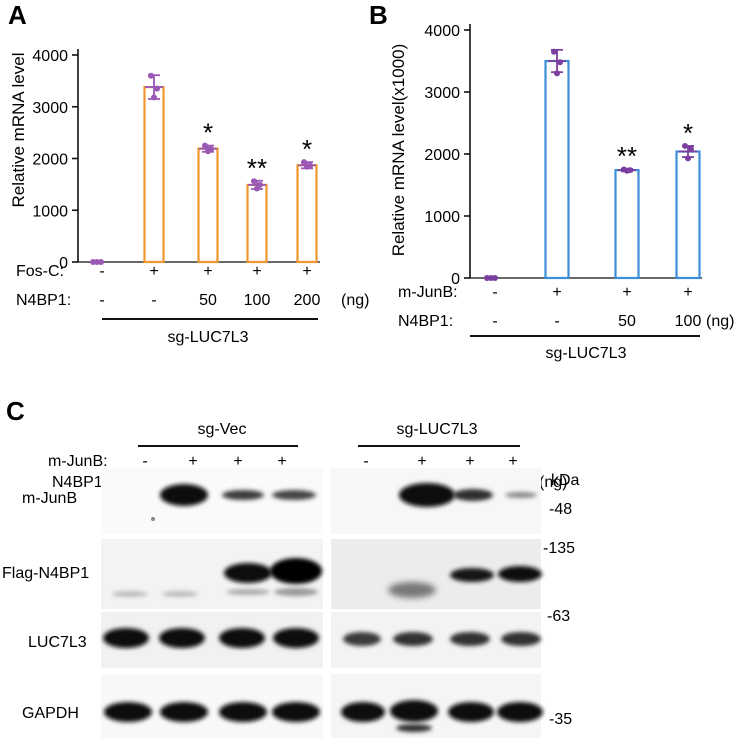 This screenshot has width=739, height=753. I want to click on marker-kda: kDa, so click(565, 480).